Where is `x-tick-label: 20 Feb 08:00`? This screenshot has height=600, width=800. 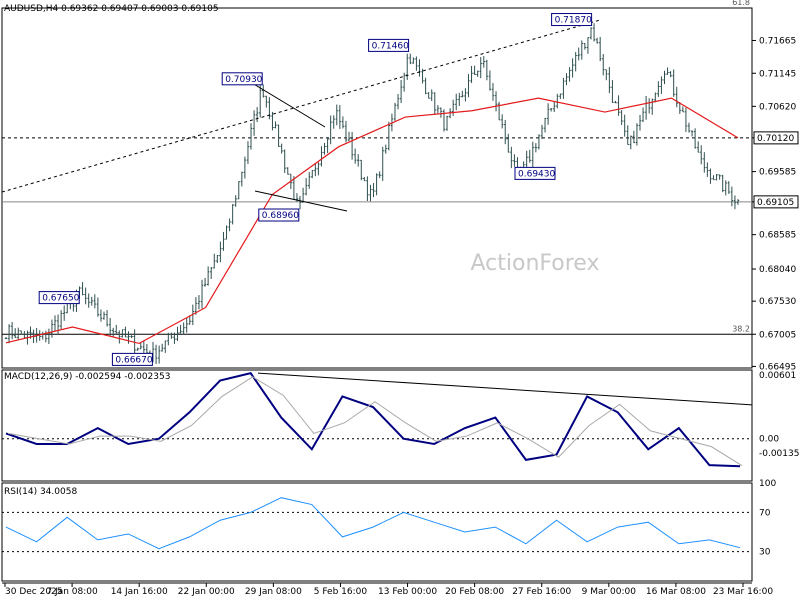
x-tick-label: 20 Feb 08:00 is located at coordinates (474, 592).